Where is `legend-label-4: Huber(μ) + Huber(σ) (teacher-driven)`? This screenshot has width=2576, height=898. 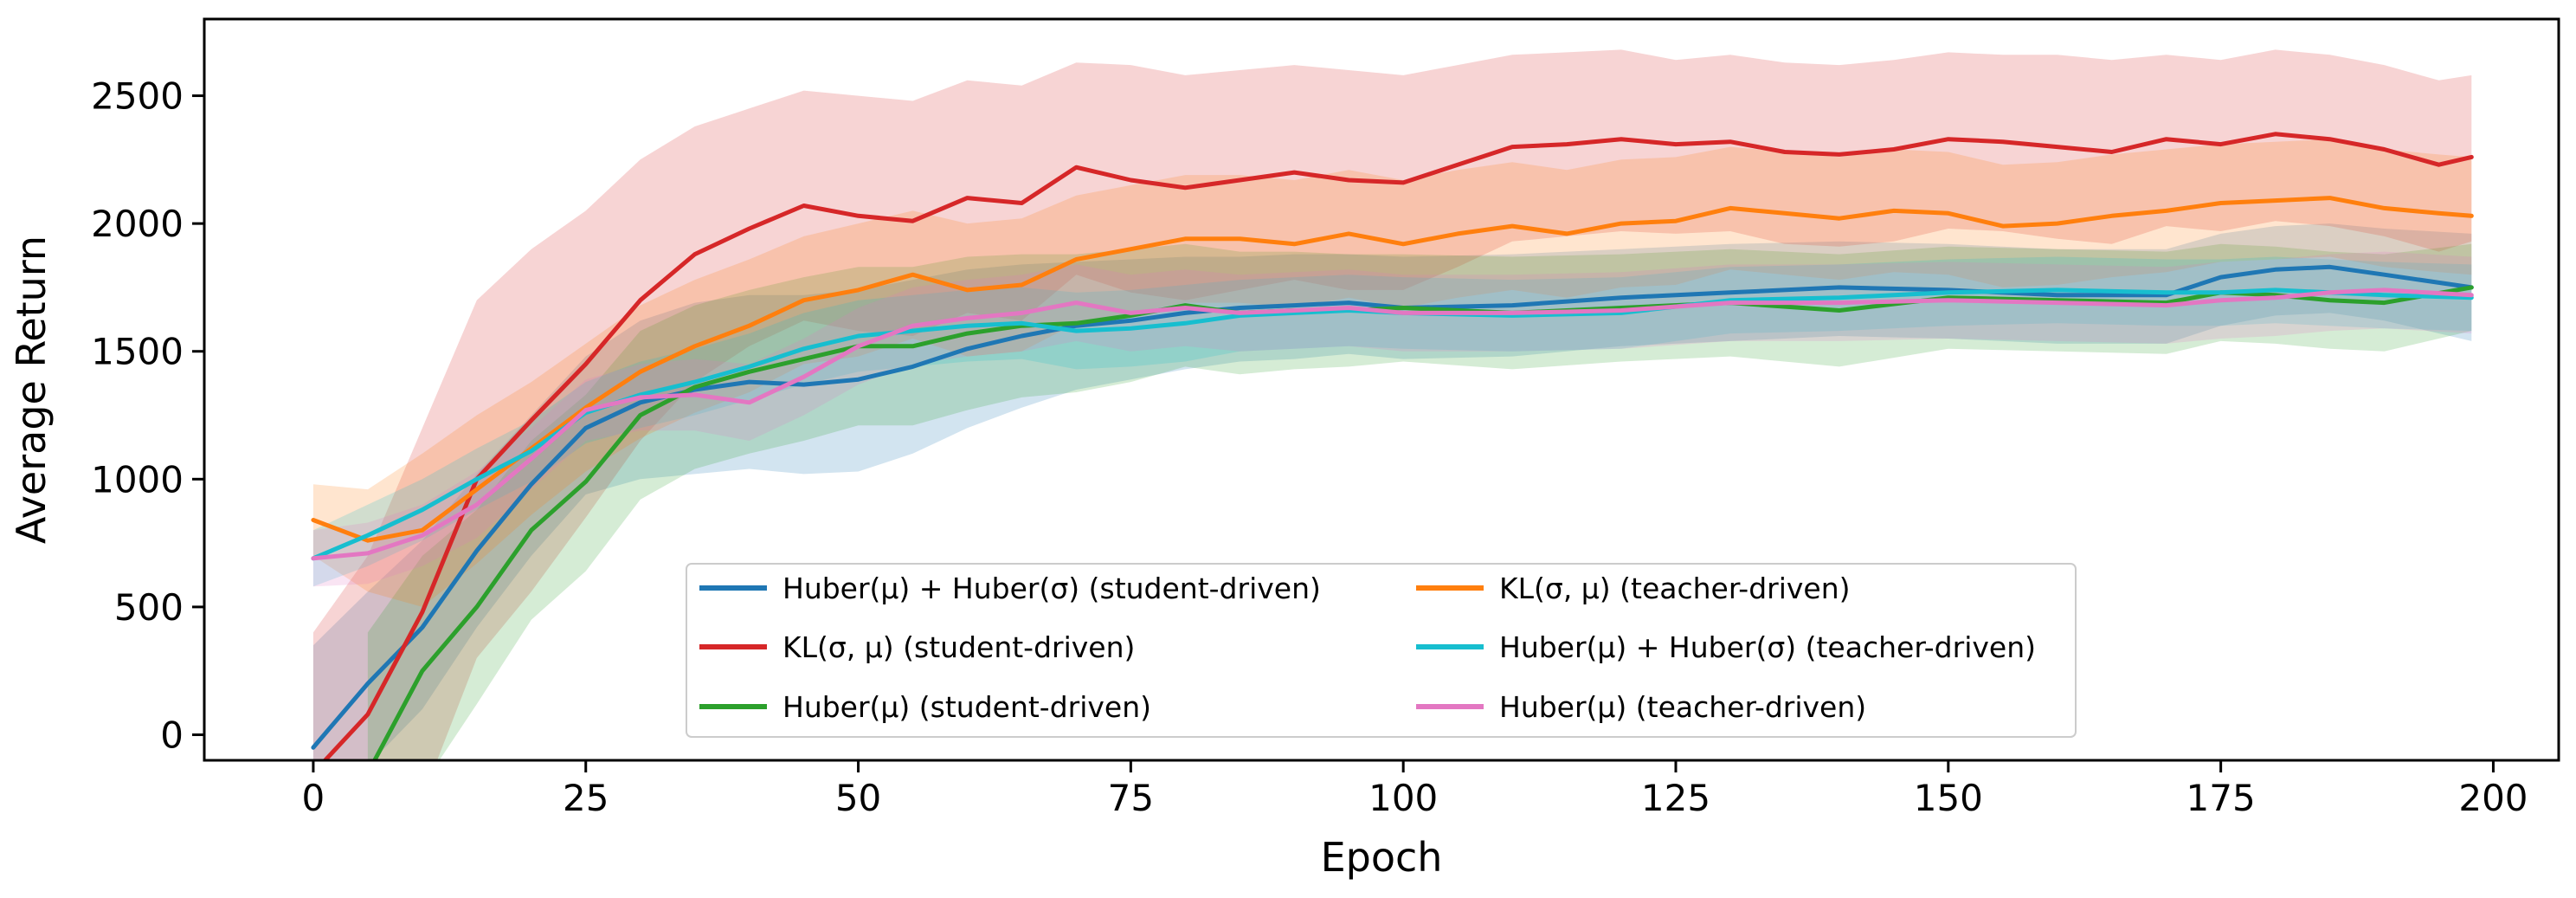 legend-label-4: Huber(μ) + Huber(σ) (teacher-driven) is located at coordinates (1767, 647).